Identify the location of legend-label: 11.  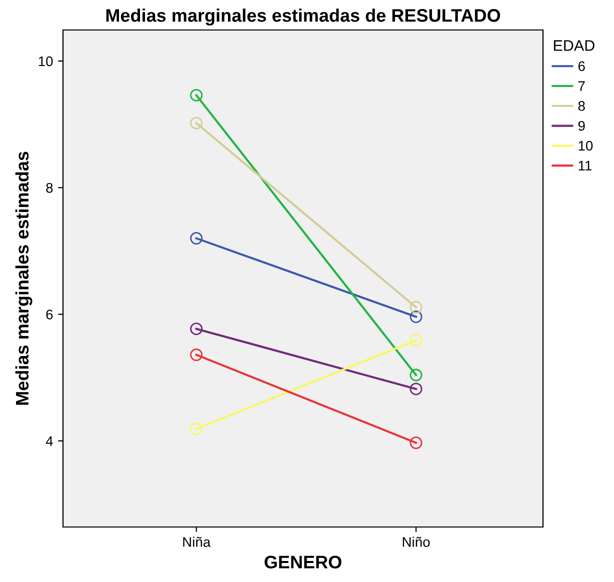
(585, 165).